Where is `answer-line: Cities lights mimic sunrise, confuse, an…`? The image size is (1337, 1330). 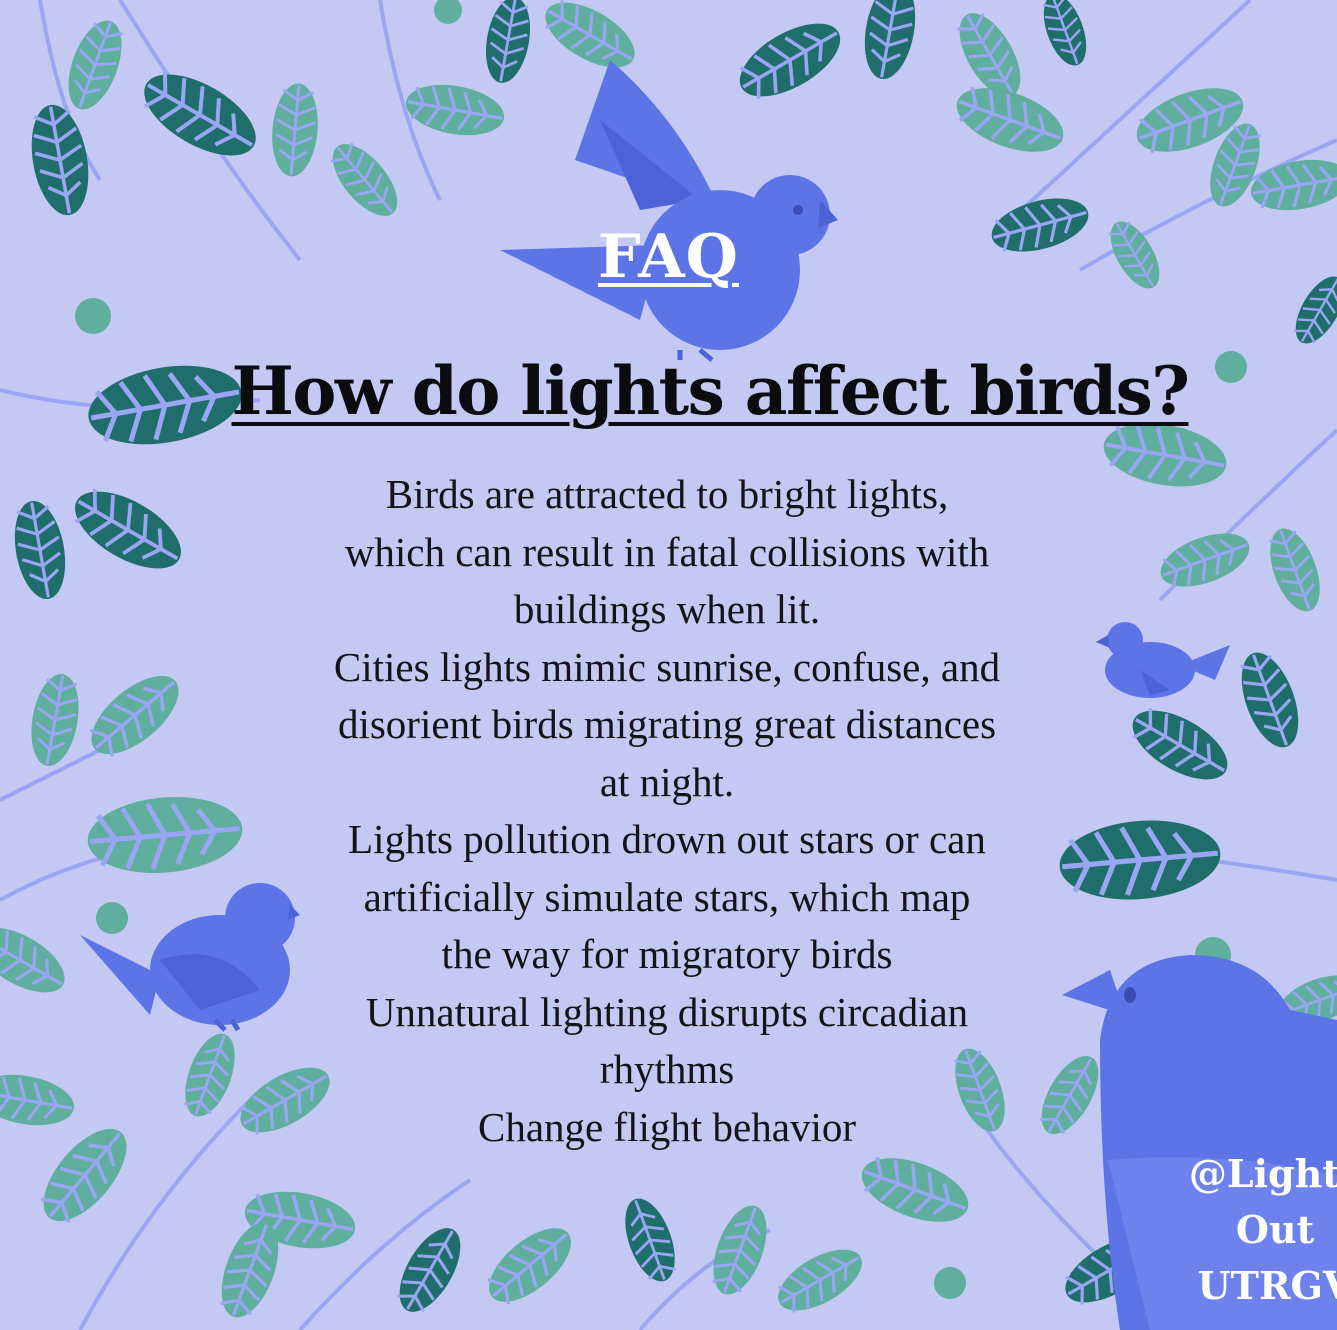
answer-line: Cities lights mimic sunrise, confuse, an… is located at coordinates (667, 666).